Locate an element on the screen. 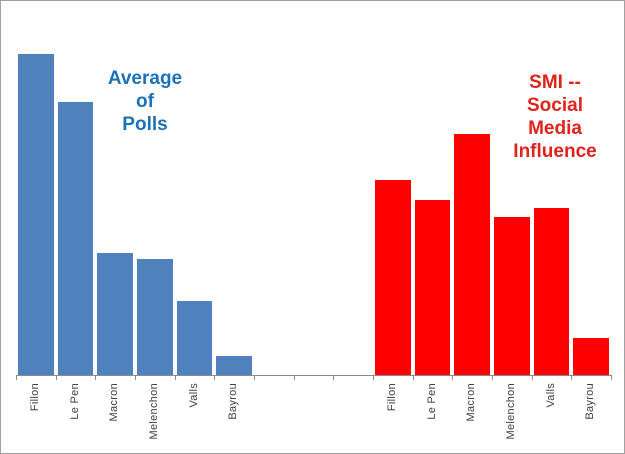  polls-series-label: Average of Polls is located at coordinates (145, 101).